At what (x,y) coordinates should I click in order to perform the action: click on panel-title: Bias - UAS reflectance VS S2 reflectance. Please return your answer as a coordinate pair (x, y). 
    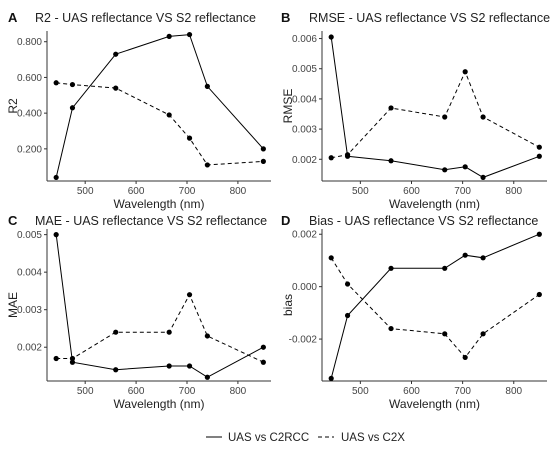
    Looking at the image, I should click on (423, 221).